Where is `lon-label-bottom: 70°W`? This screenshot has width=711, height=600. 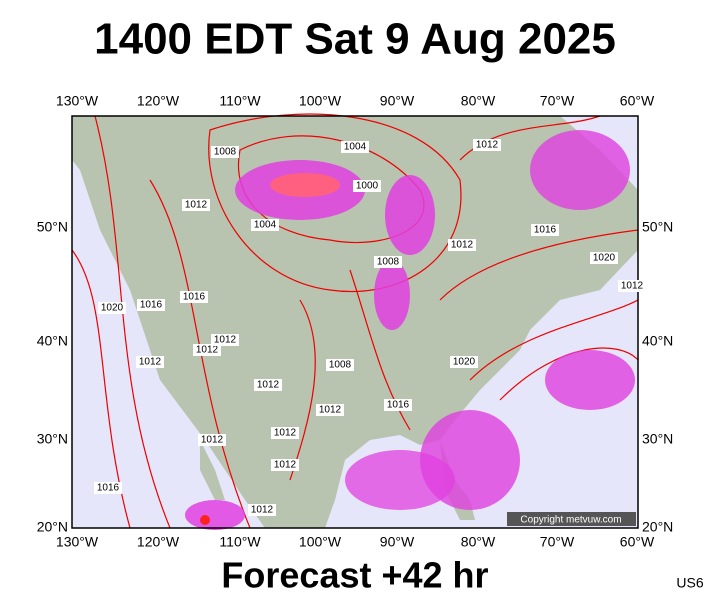
lon-label-bottom: 70°W is located at coordinates (557, 542).